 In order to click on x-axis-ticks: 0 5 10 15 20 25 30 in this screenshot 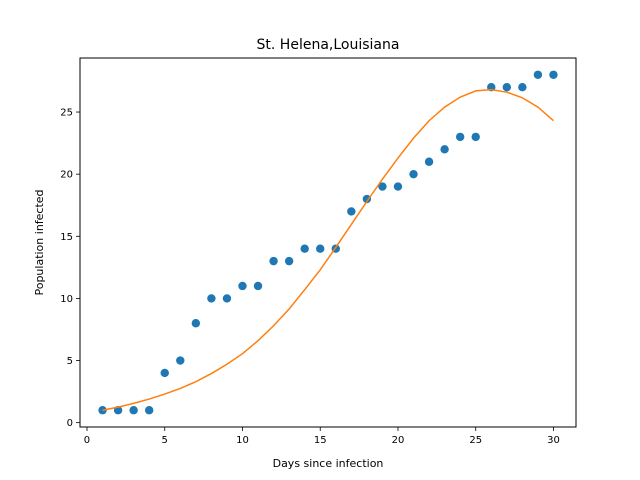, I will do `click(322, 436)`.